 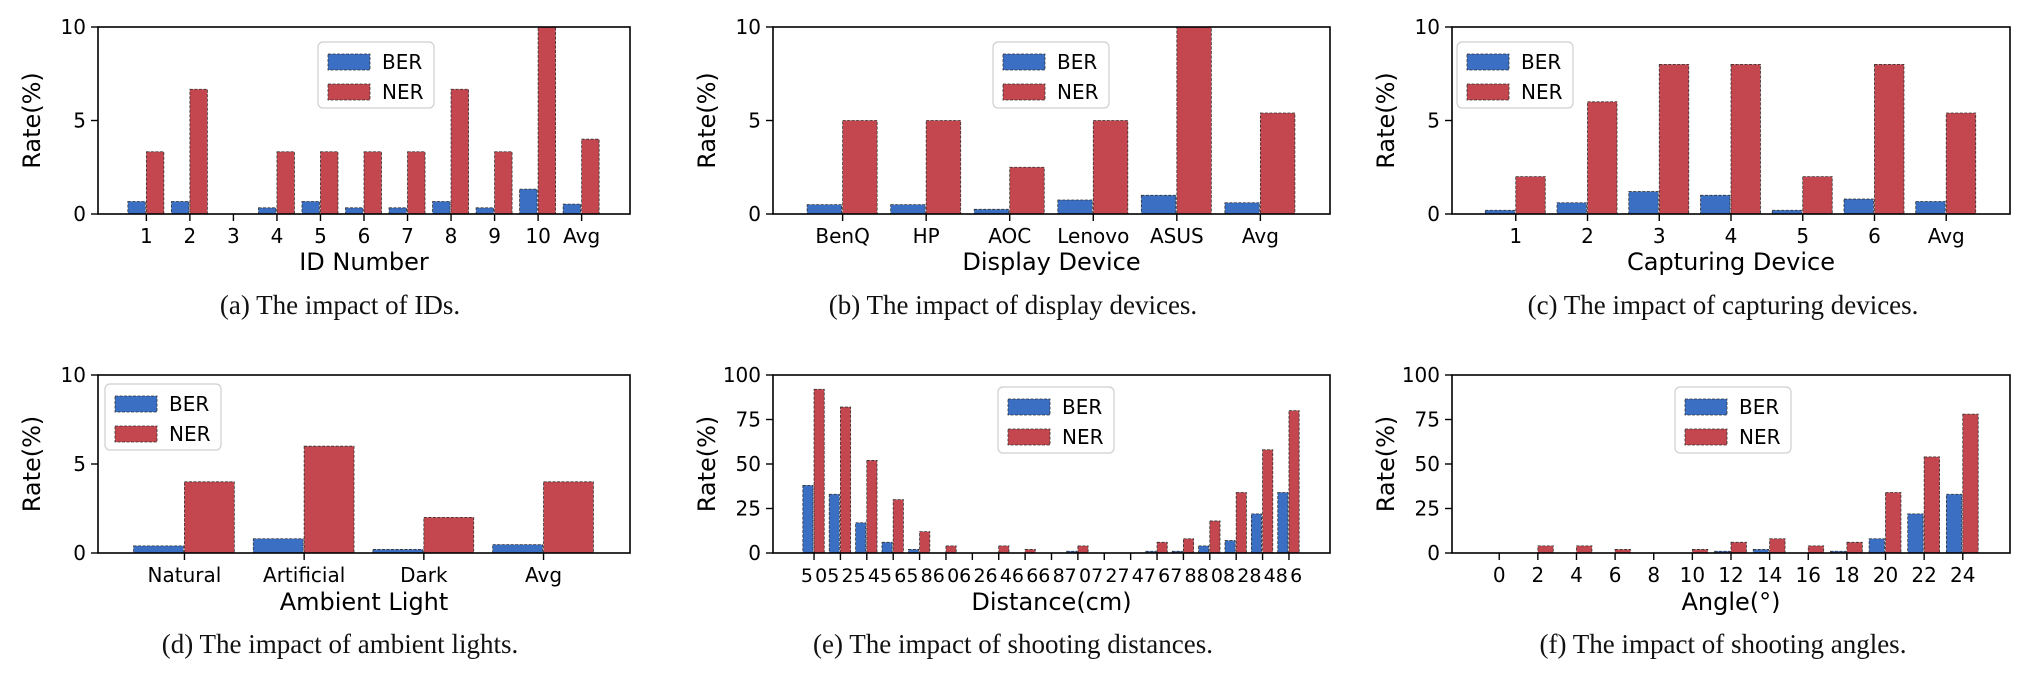 I want to click on x-tick-label: 12, so click(x=1730, y=575).